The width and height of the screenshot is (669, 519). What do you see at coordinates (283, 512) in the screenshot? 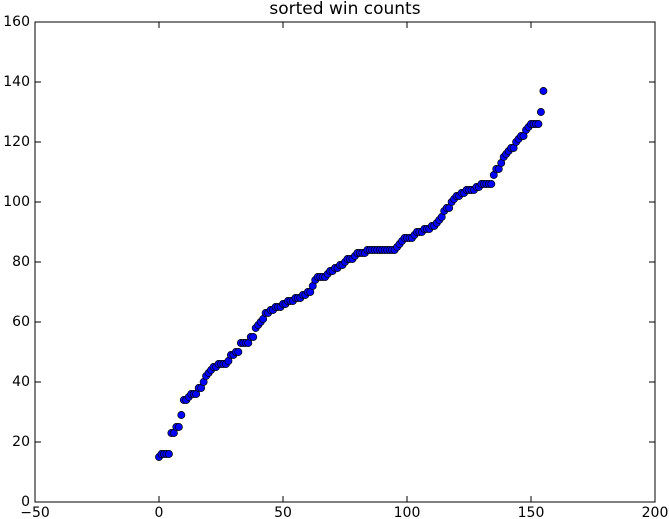
I see `x-tick-label: 50` at bounding box center [283, 512].